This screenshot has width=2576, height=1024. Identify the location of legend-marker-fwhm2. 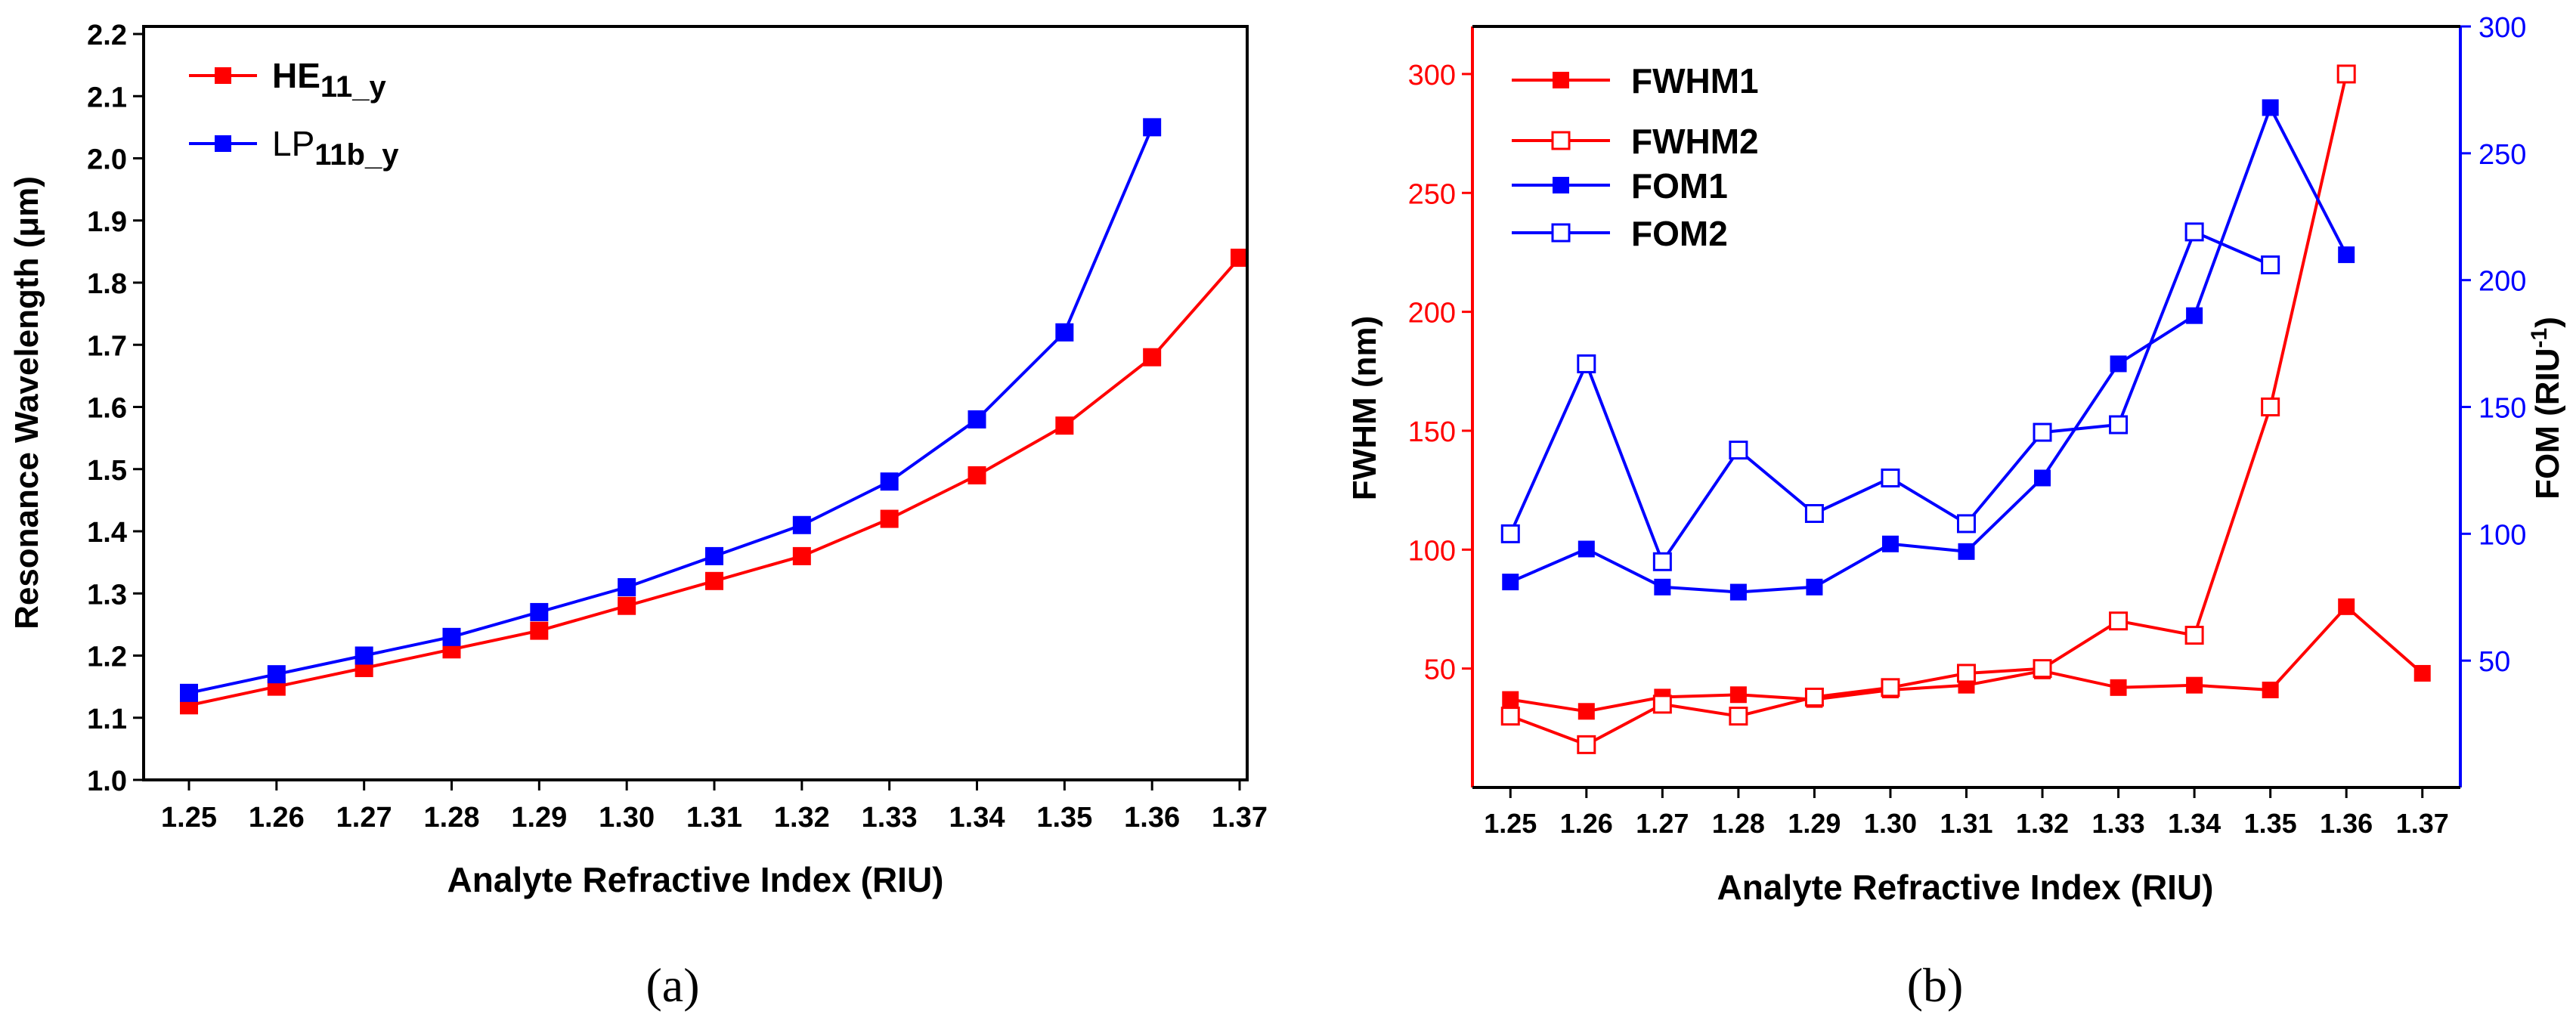
(1561, 140).